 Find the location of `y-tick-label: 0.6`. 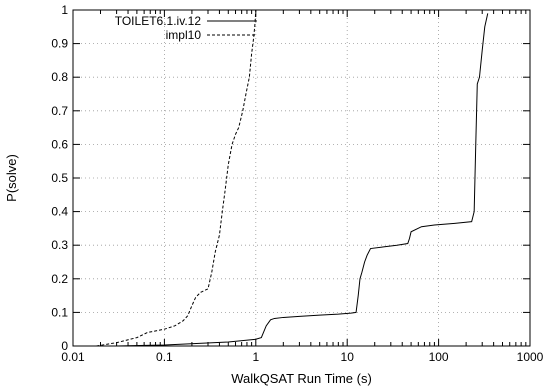

y-tick-label: 0.6 is located at coordinates (59, 144).